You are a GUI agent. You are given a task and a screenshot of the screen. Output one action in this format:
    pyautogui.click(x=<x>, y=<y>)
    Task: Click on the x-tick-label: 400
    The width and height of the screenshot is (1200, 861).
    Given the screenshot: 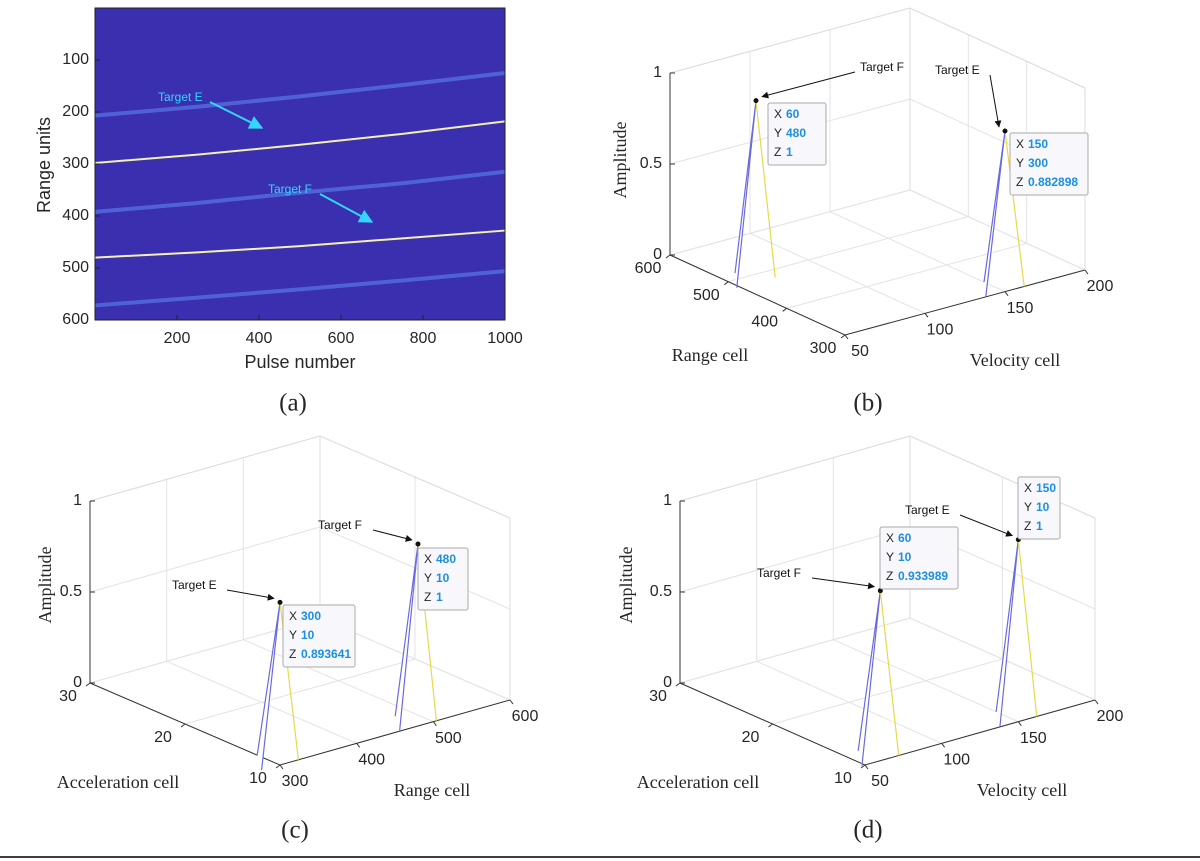 What is the action you would take?
    pyautogui.click(x=259, y=338)
    